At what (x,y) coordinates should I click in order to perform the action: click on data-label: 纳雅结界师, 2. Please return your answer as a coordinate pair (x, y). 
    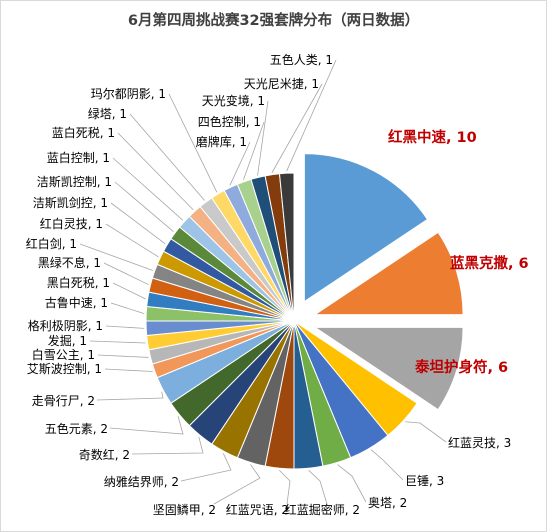
    Looking at the image, I should click on (141, 481).